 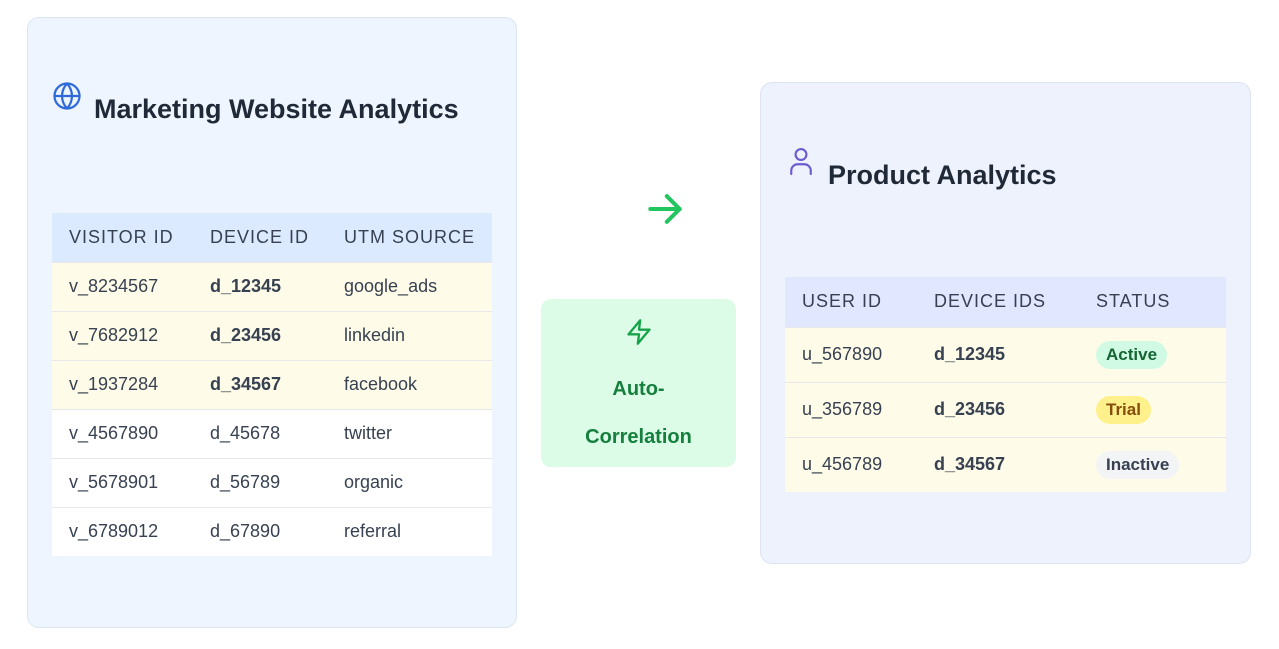 I want to click on user-id-cell: u_356789, so click(x=842, y=409).